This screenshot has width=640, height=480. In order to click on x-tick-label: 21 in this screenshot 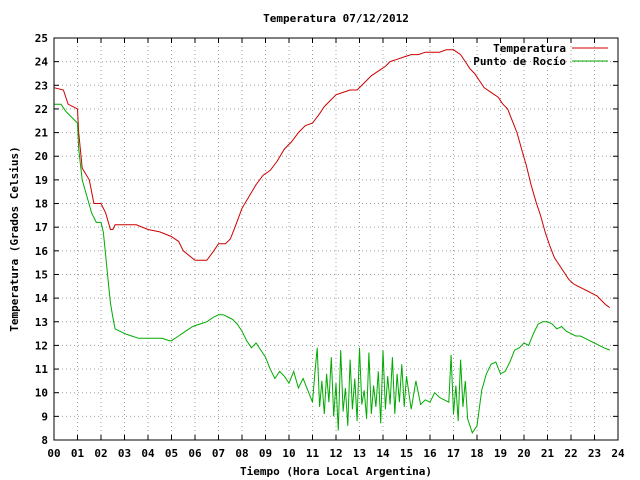, I will do `click(548, 453)`.